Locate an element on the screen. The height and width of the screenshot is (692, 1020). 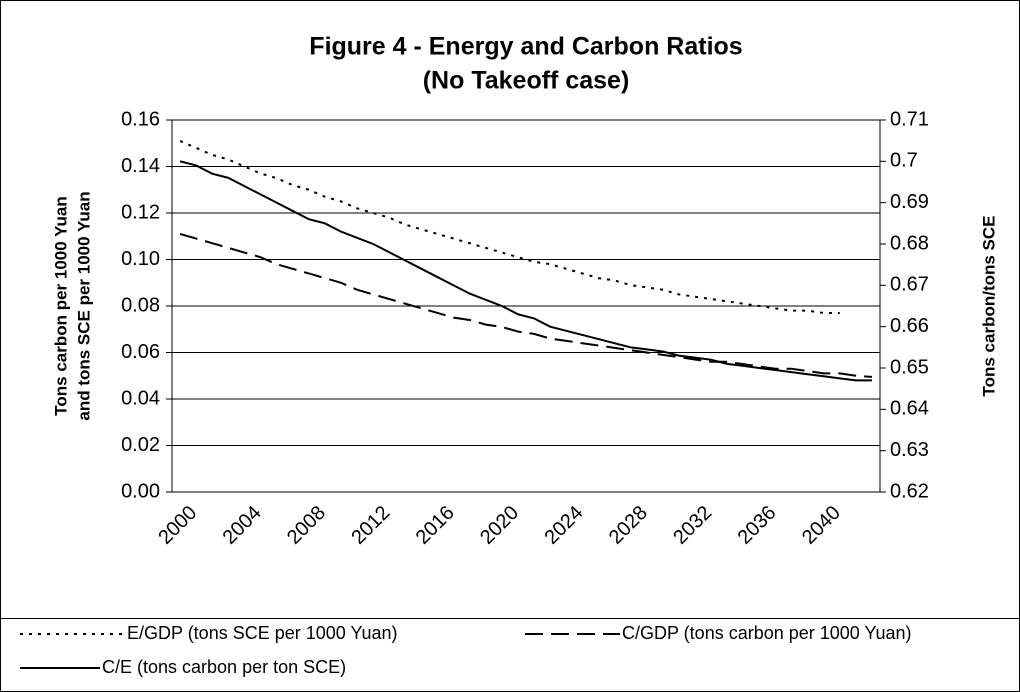
y-axis-title: and tons SCE per 1000 Yuan is located at coordinates (83, 305).